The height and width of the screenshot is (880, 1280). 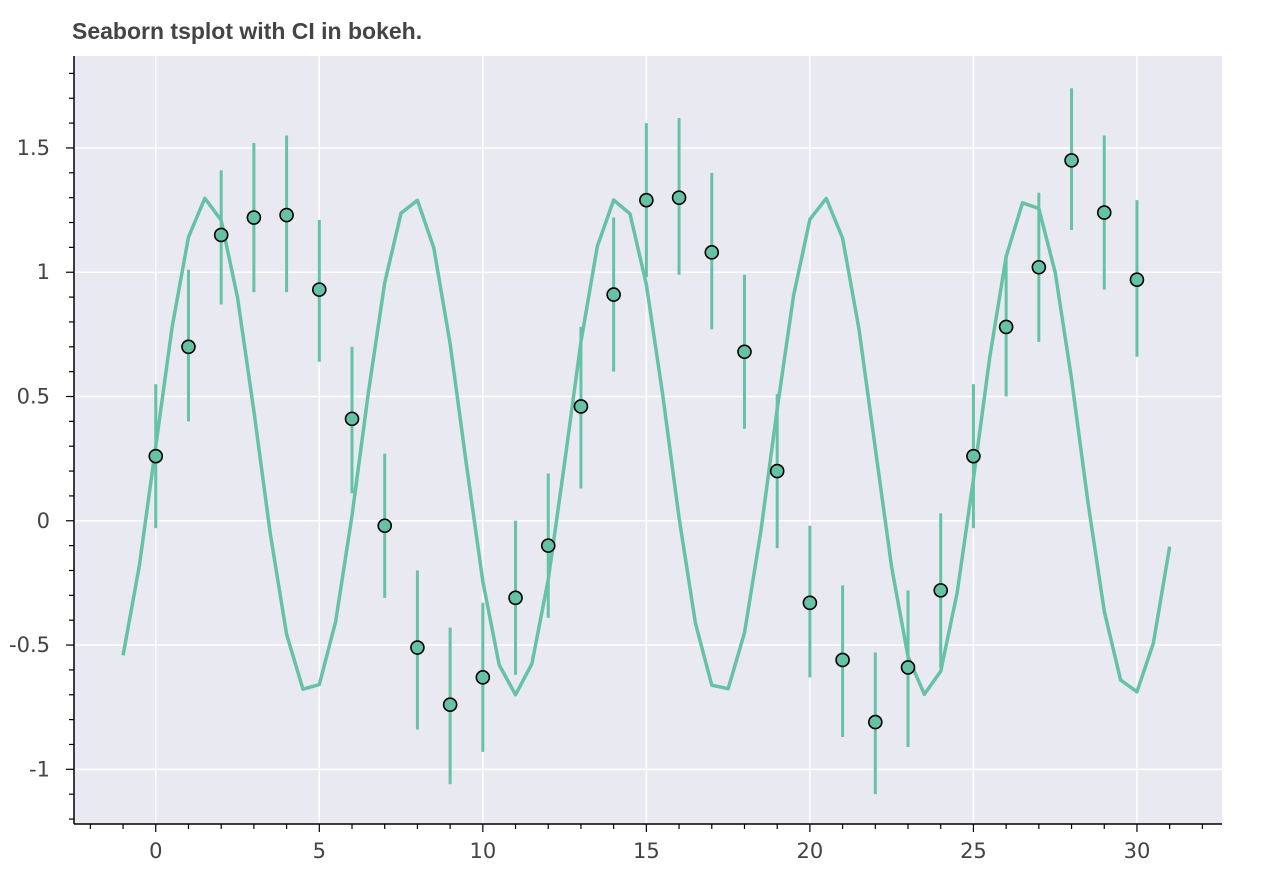 What do you see at coordinates (33, 397) in the screenshot?
I see `y-tick-label: 0.5` at bounding box center [33, 397].